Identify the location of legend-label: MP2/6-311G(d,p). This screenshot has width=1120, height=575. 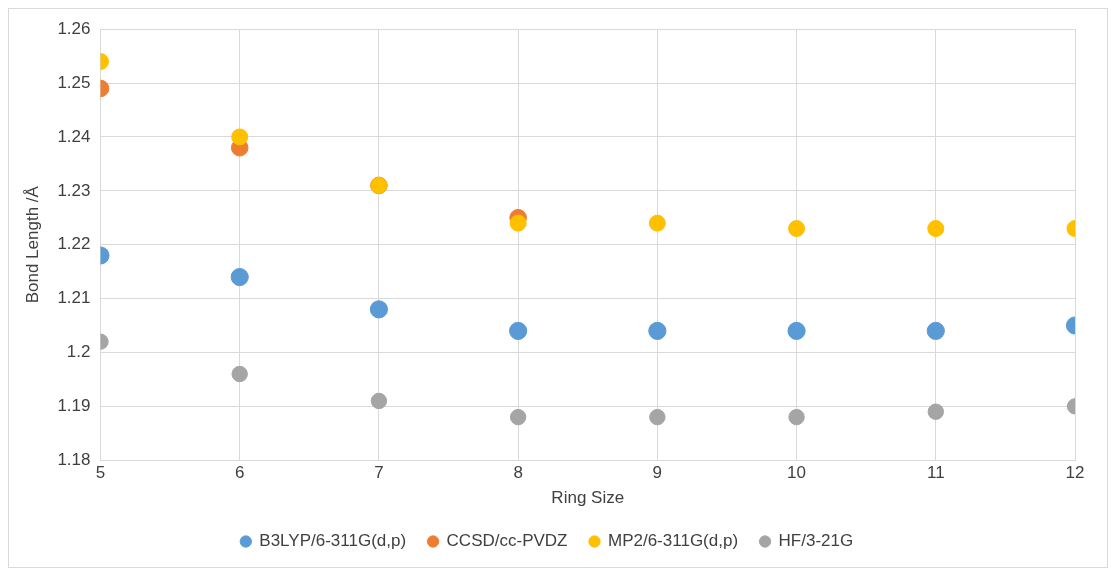
(673, 541).